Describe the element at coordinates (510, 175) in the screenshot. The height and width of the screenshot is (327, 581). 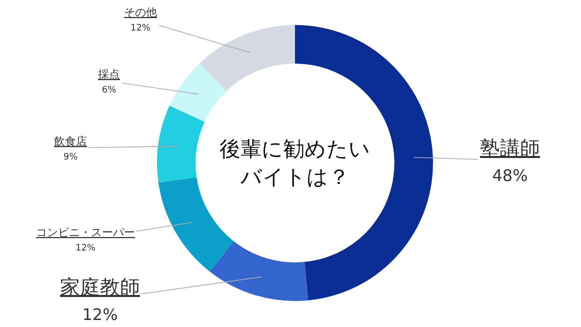
I see `data-label: 48%` at that location.